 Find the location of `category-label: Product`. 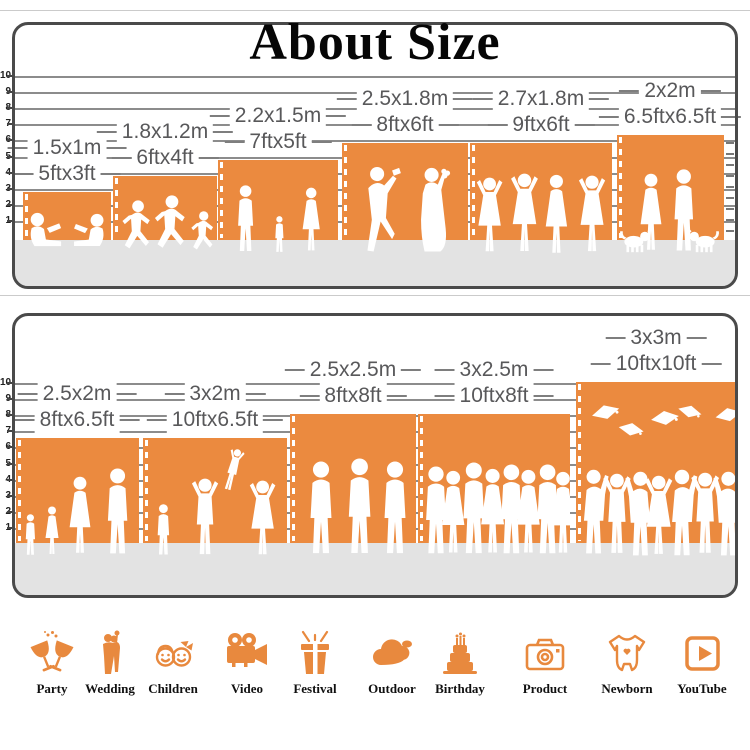

category-label: Product is located at coordinates (545, 688).